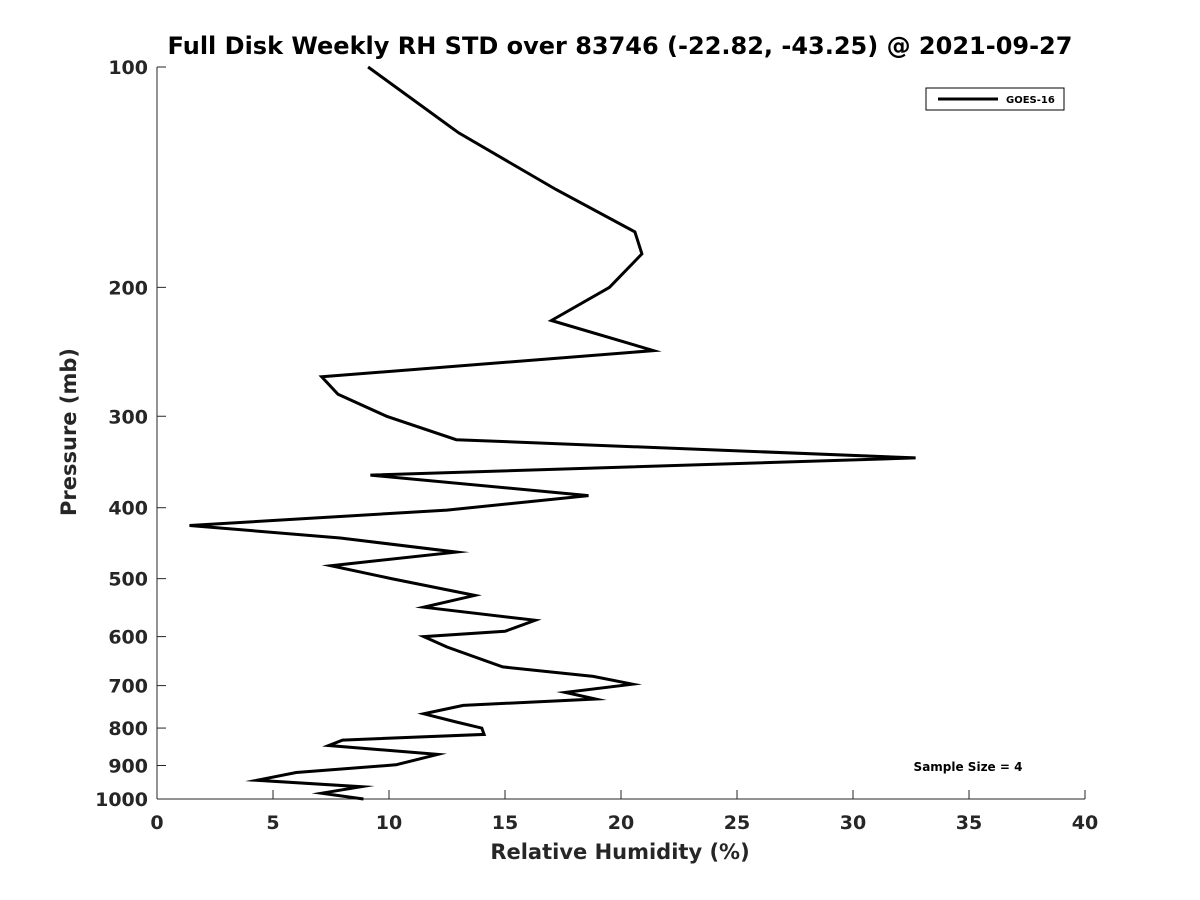 This screenshot has width=1200, height=900. I want to click on x-tick-label: 0, so click(156, 823).